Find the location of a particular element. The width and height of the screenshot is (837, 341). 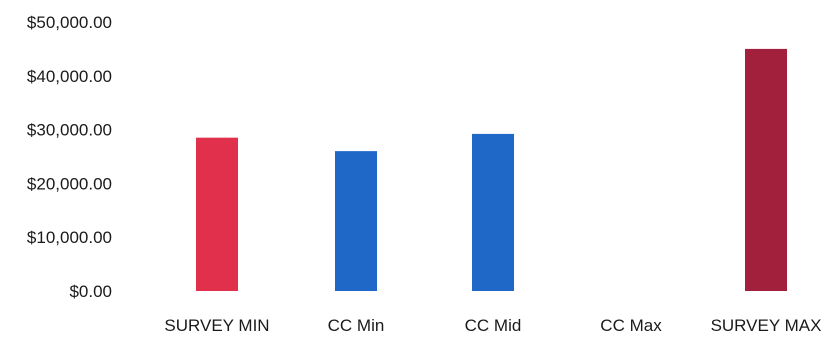

x-axis: SURVEY MIN CC Min CC Mid CC Max SURVEY MAX is located at coordinates (492, 325).